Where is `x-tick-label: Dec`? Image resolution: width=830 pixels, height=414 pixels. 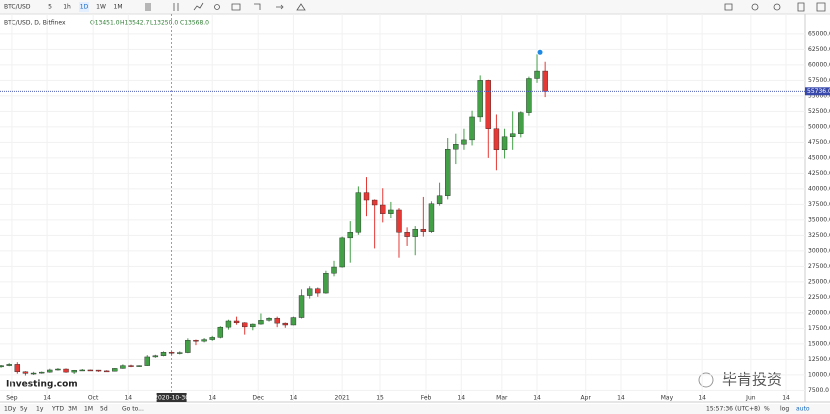
x-tick-label: Dec is located at coordinates (258, 398).